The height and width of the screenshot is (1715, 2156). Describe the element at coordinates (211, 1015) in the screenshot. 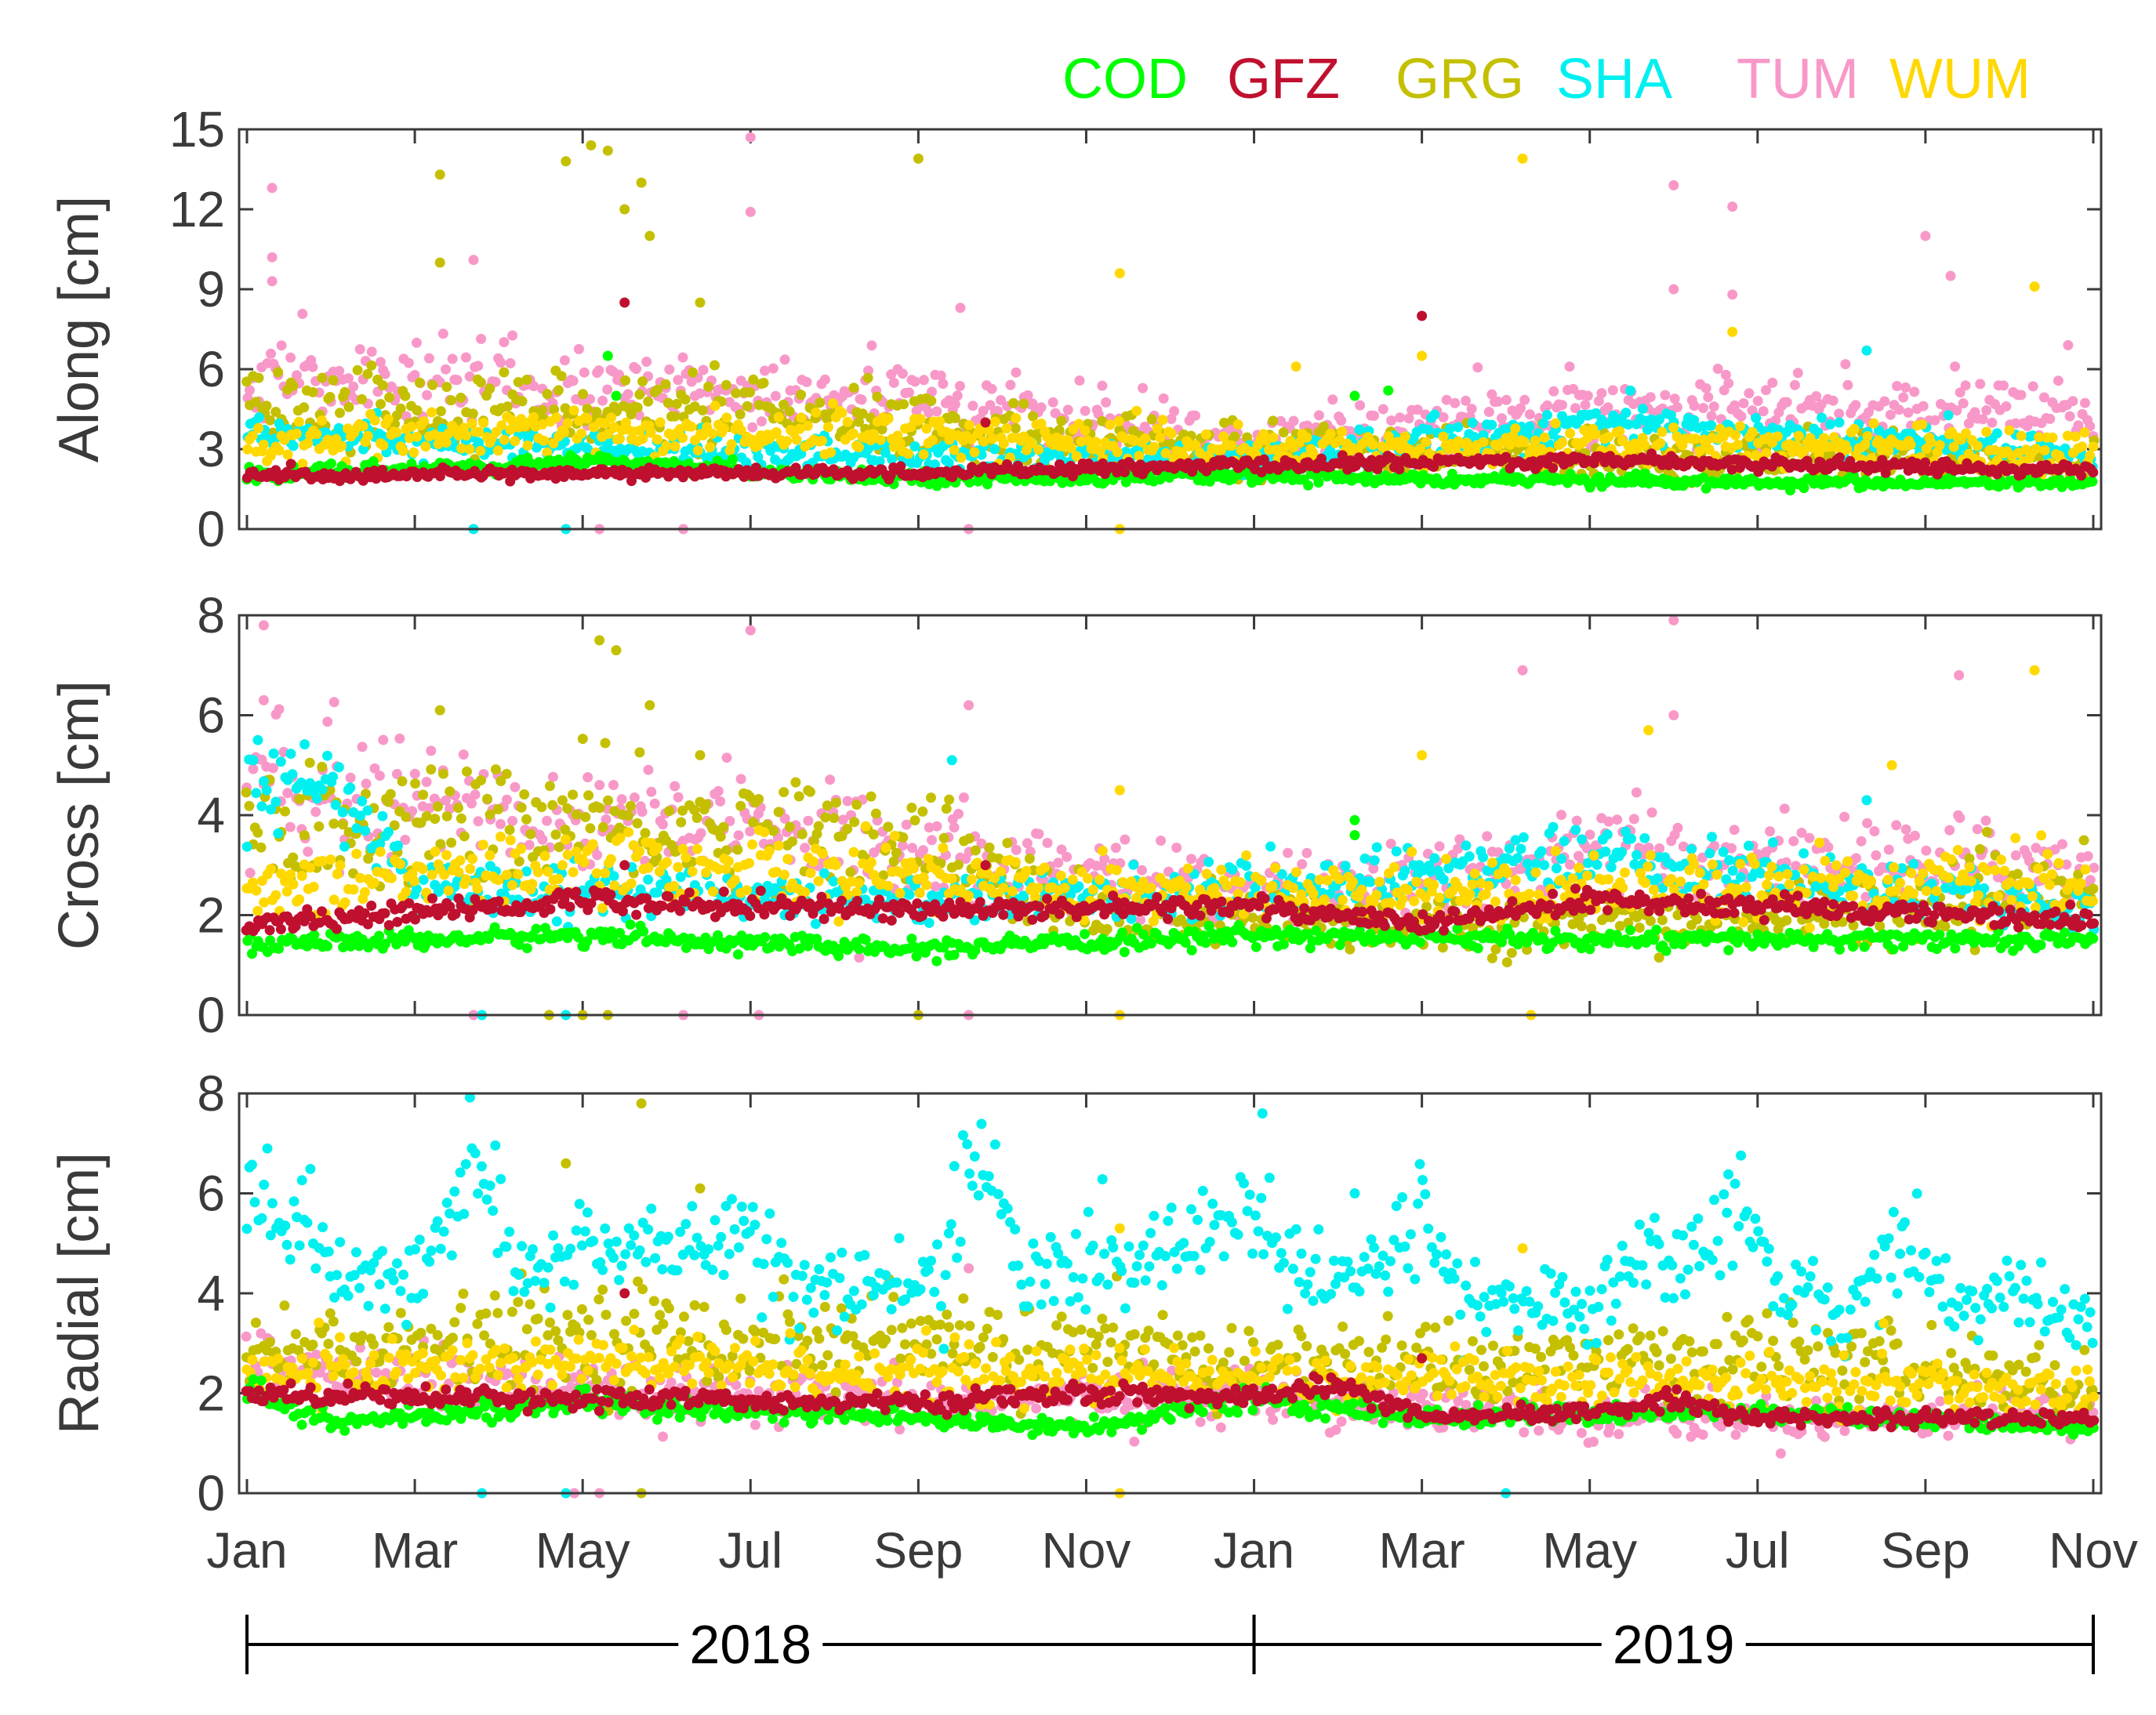

I see `y-tick-label: 0` at that location.